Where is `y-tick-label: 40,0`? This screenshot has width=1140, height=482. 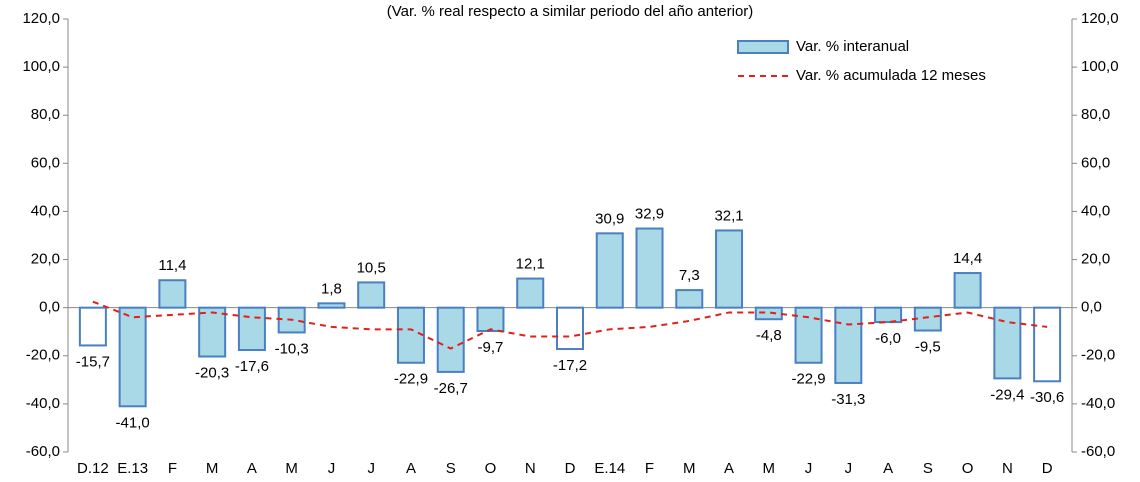
y-tick-label: 40,0 is located at coordinates (45, 210).